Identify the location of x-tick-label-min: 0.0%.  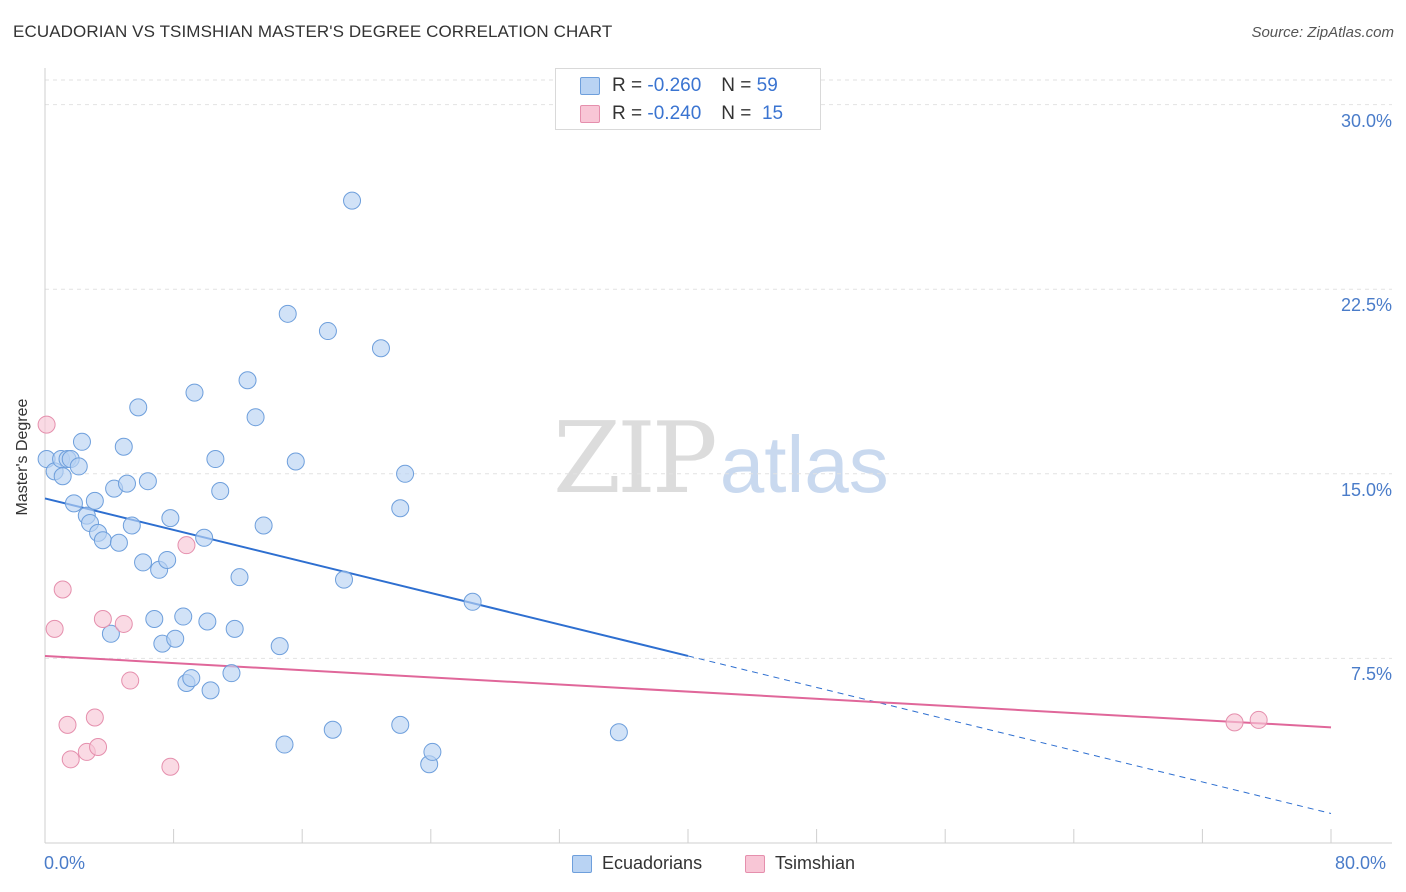
(65, 863).